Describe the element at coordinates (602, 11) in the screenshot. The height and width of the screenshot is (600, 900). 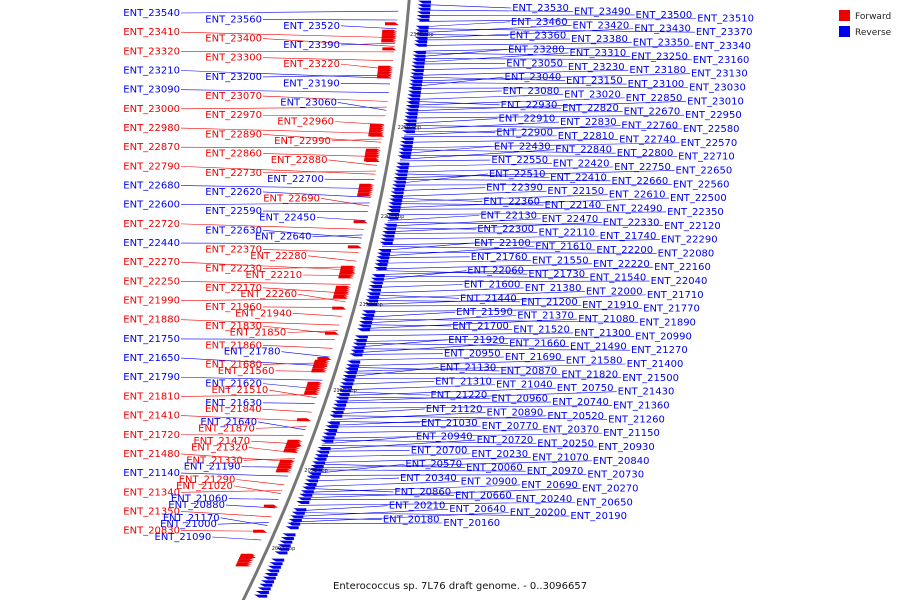
I see `gene-label: ENT_23490` at that location.